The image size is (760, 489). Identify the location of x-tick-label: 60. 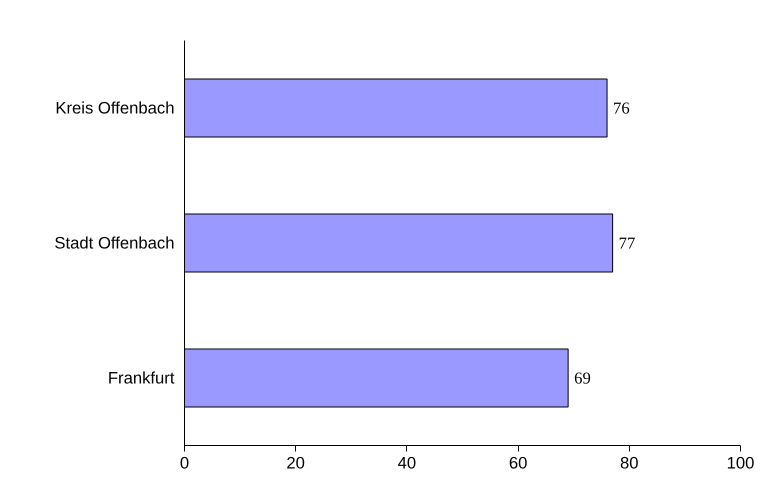
(518, 463).